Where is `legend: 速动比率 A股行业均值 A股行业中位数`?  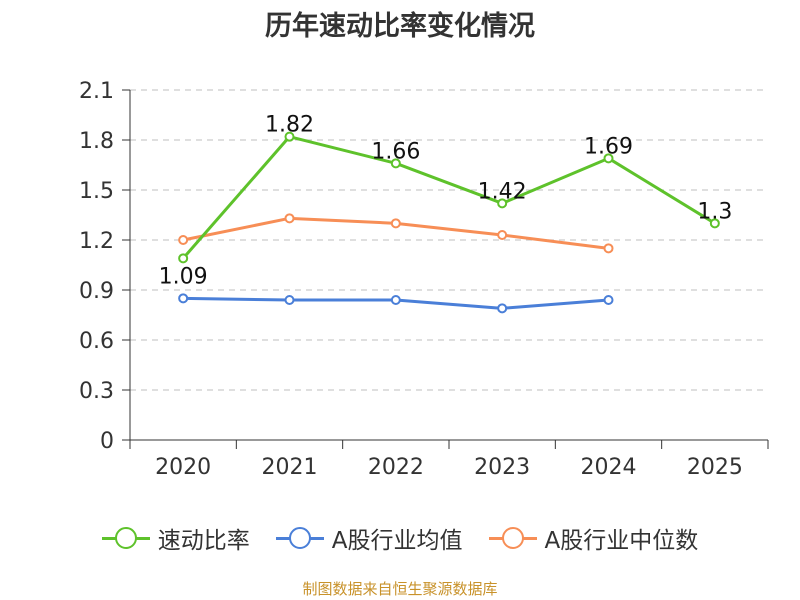 legend: 速动比率 A股行业均值 A股行业中位数 is located at coordinates (400, 538).